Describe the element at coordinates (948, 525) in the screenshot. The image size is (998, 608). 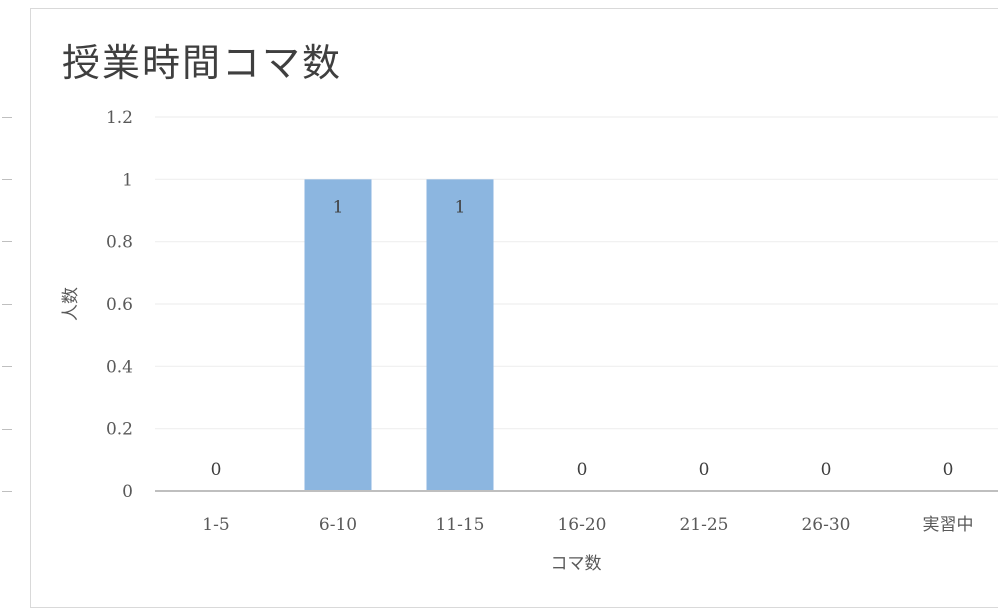
I see `x-tick-label: 実習中` at that location.